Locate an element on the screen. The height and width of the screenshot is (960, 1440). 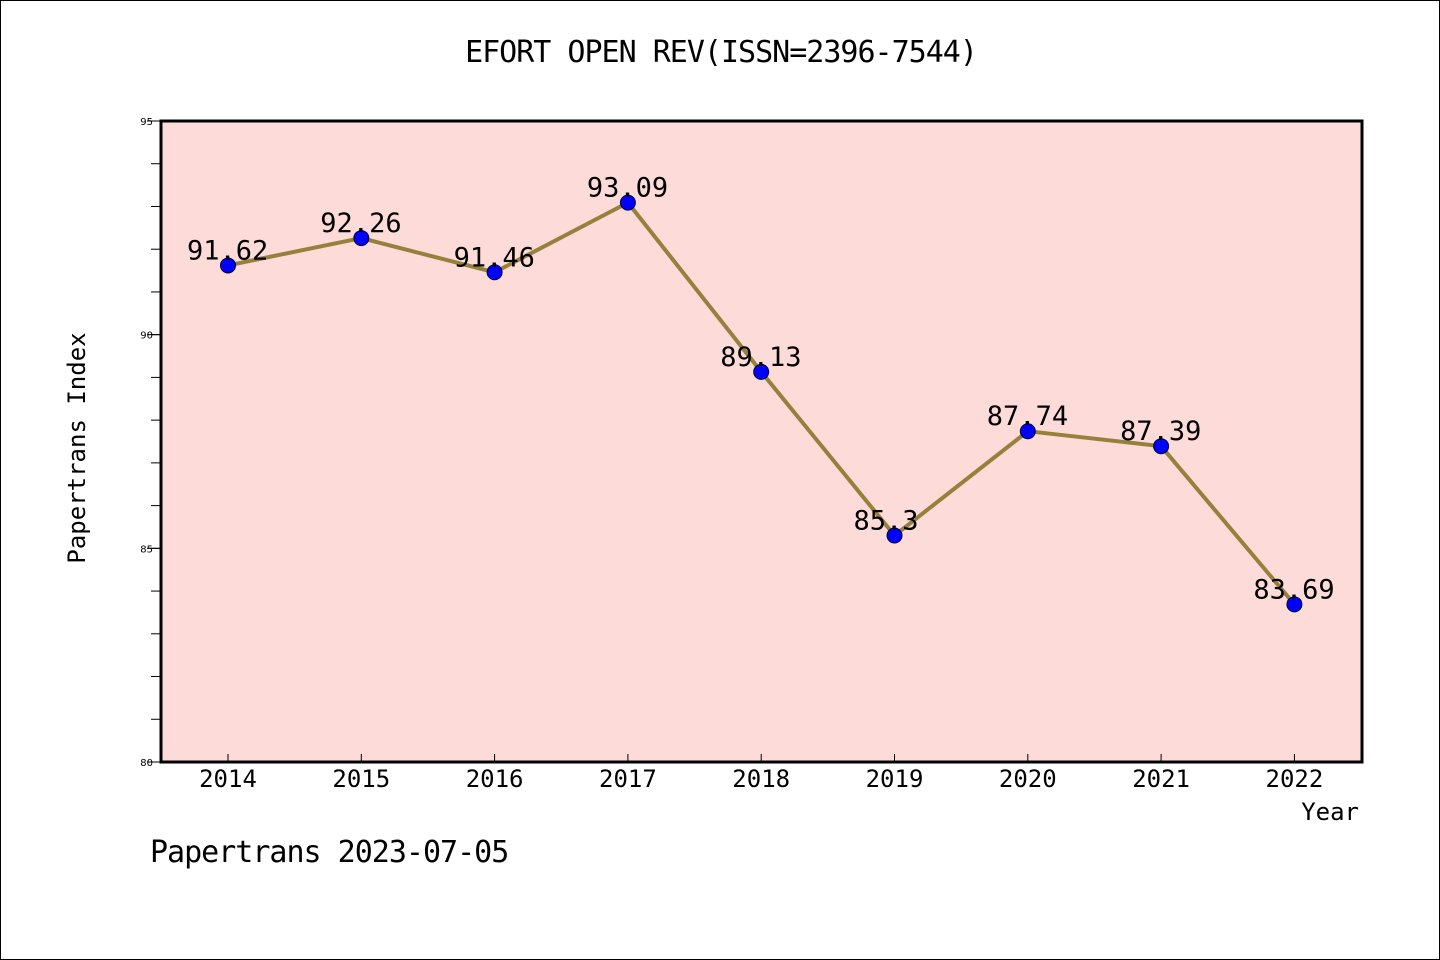
y-axis-label: Papertrans Index is located at coordinates (77, 448).